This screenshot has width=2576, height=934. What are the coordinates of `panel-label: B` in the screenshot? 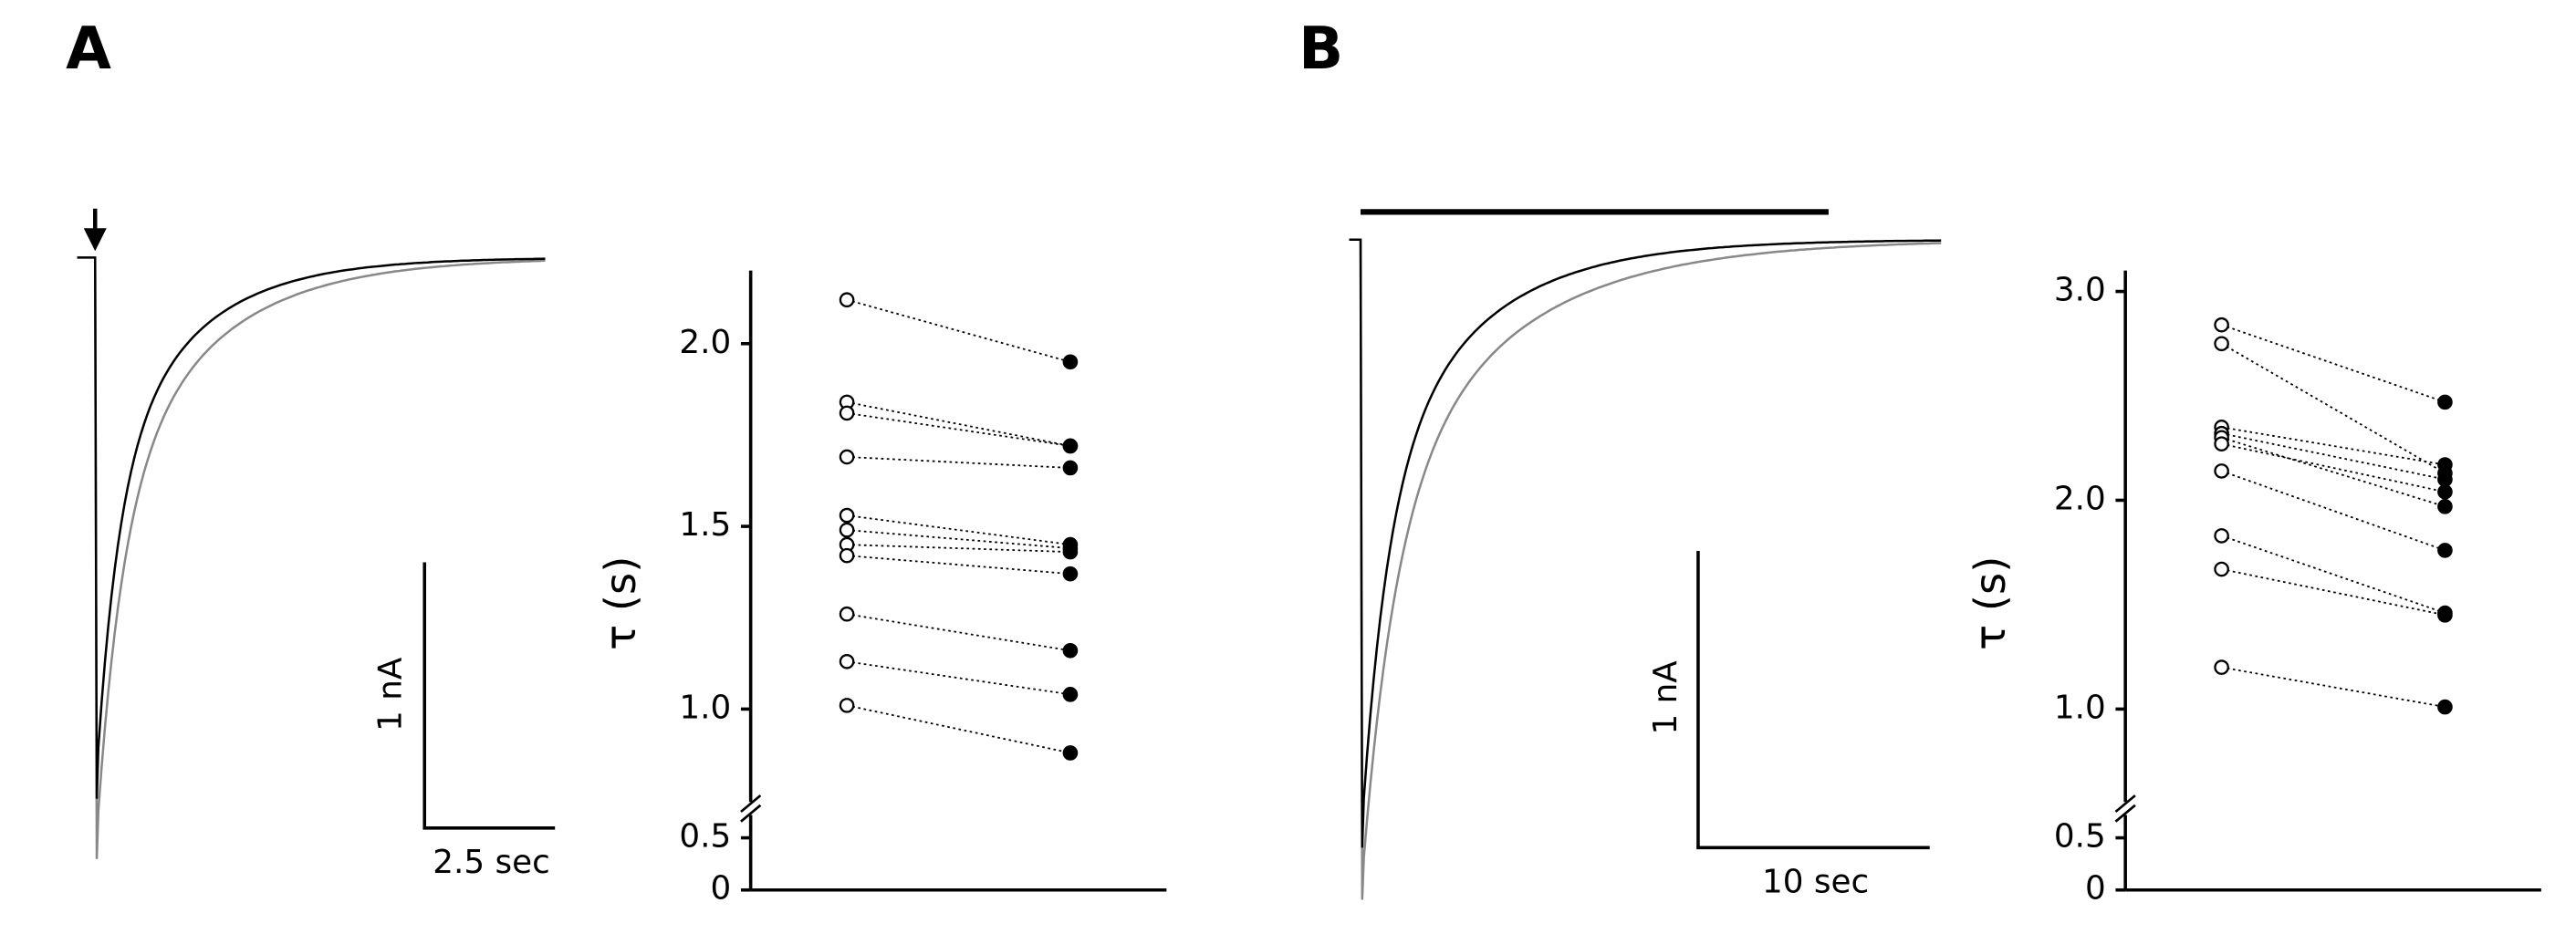 It's located at (1320, 49).